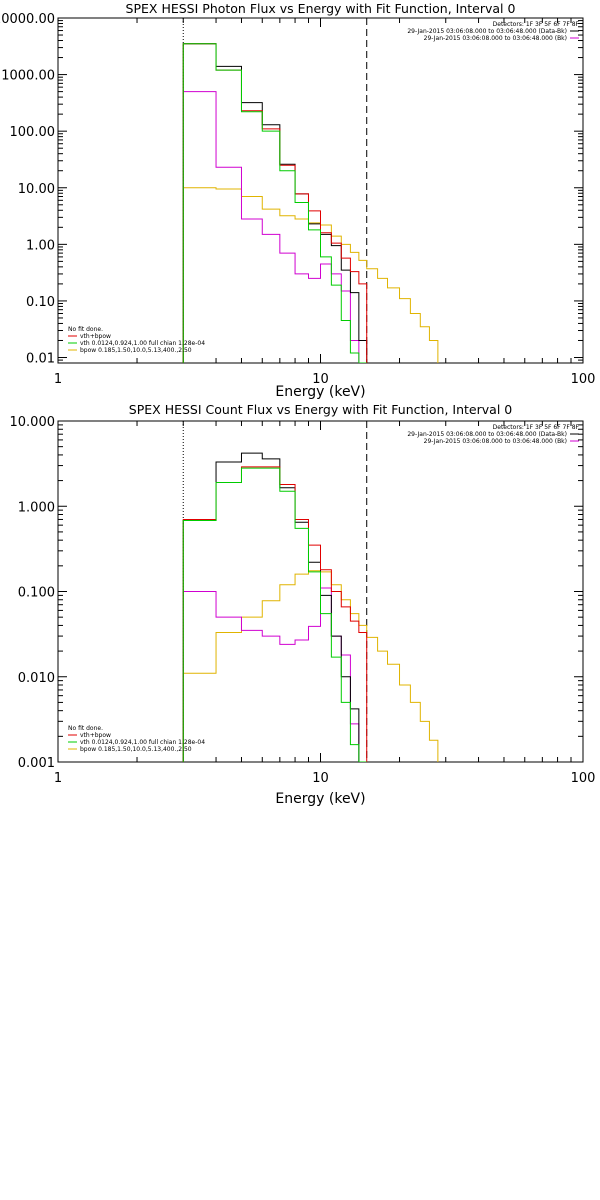 This screenshot has width=600, height=1200. What do you see at coordinates (40, 302) in the screenshot?
I see `y-tick-label: 0.10` at bounding box center [40, 302].